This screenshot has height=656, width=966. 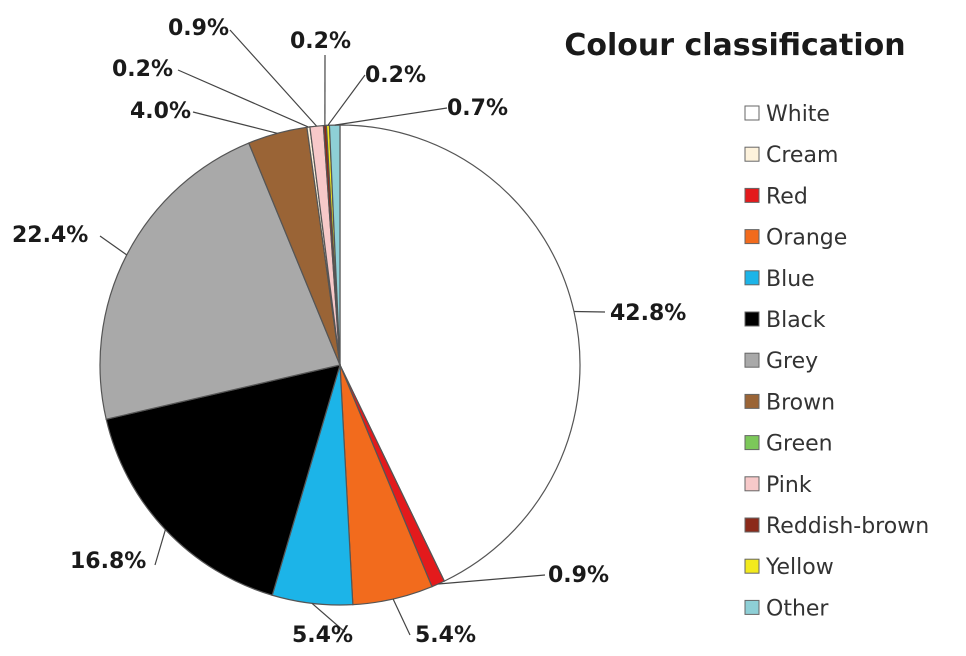 What do you see at coordinates (648, 313) in the screenshot?
I see `slice-label-white: 42.8%` at bounding box center [648, 313].